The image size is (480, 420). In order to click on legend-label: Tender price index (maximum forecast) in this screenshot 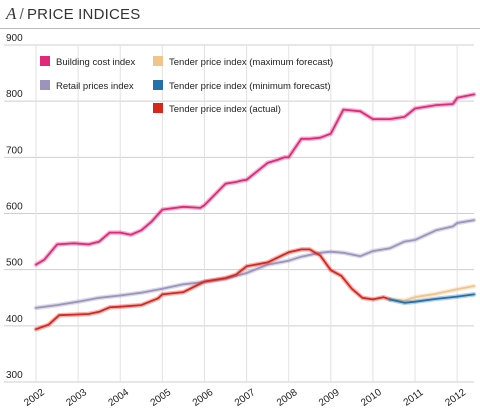, I will do `click(251, 62)`.